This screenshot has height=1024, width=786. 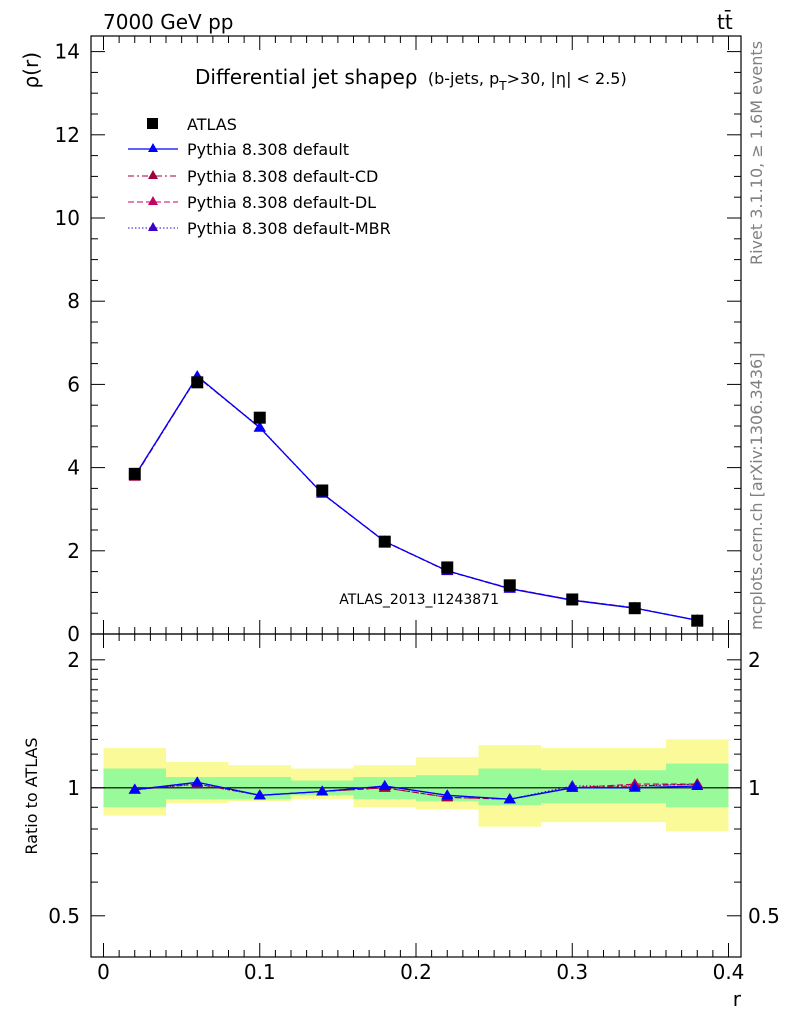 What do you see at coordinates (153, 200) in the screenshot?
I see `legend-marker-default-dl` at bounding box center [153, 200].